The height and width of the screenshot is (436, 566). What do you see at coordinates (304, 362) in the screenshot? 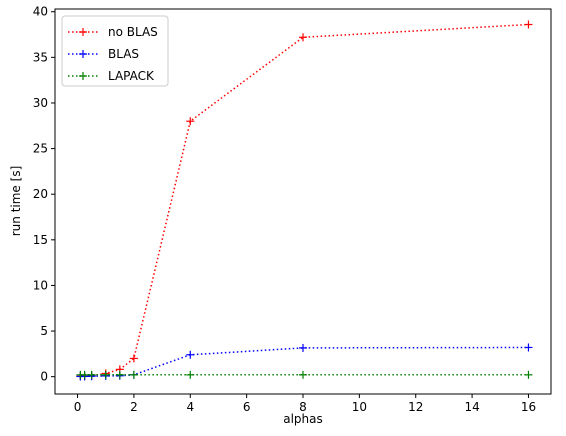
I see `series-line-blas` at bounding box center [304, 362].